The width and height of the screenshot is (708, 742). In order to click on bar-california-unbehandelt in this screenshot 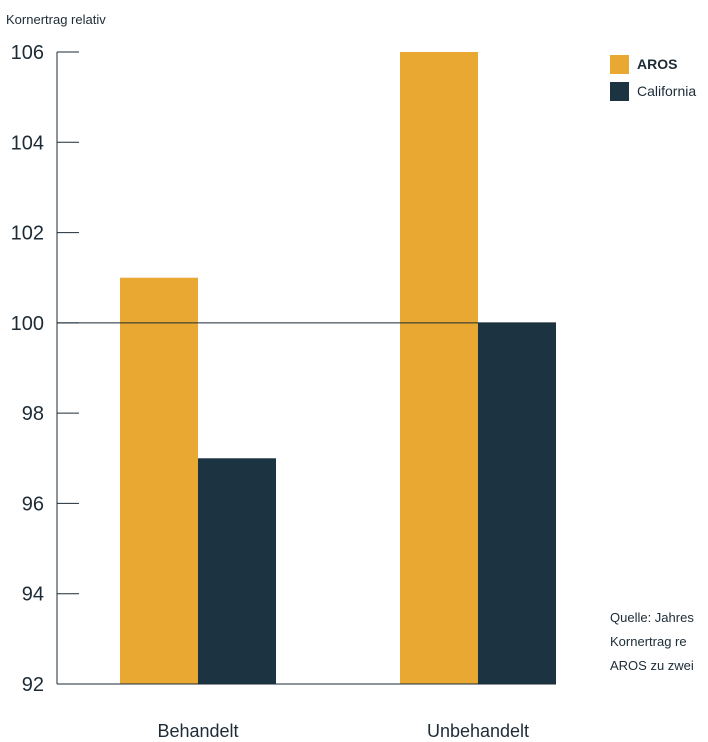, I will do `click(517, 503)`.